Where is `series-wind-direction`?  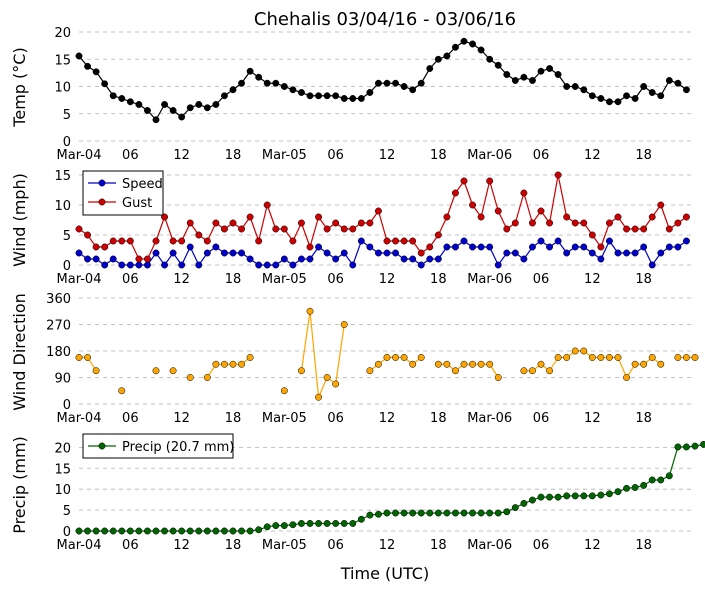
series-wind-direction is located at coordinates (387, 354).